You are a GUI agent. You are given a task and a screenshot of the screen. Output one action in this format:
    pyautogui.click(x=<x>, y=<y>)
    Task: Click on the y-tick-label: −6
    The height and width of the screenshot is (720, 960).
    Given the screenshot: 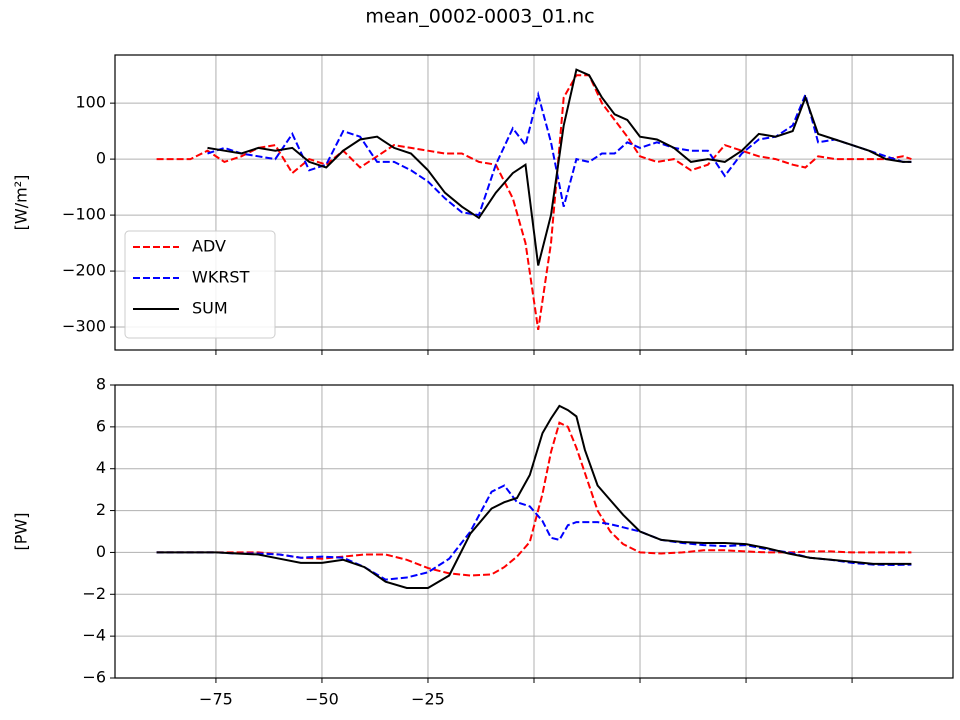 What is the action you would take?
    pyautogui.click(x=94, y=677)
    